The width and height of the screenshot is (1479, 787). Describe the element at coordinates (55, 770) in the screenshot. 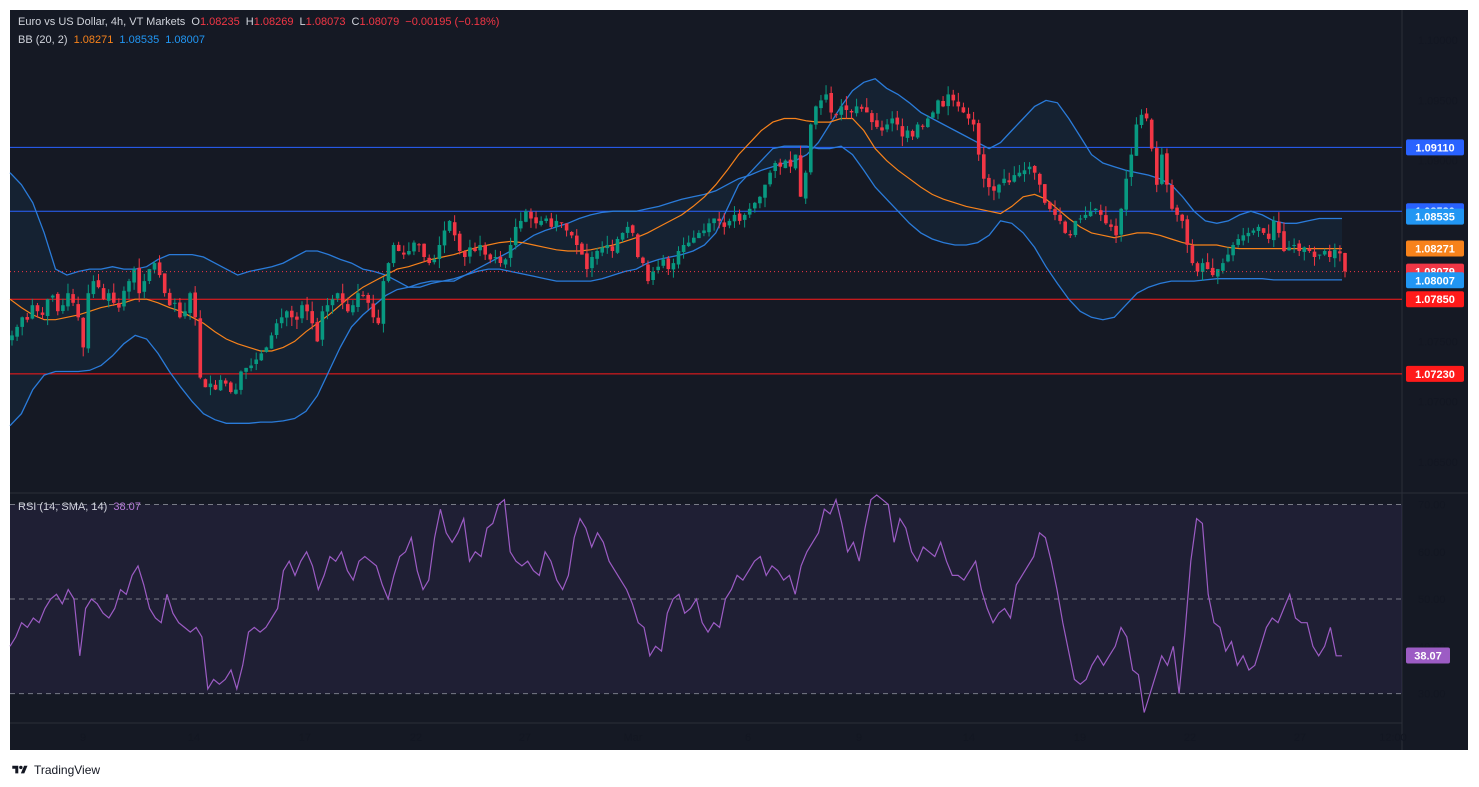

I see `footer-brand: TradingView` at that location.